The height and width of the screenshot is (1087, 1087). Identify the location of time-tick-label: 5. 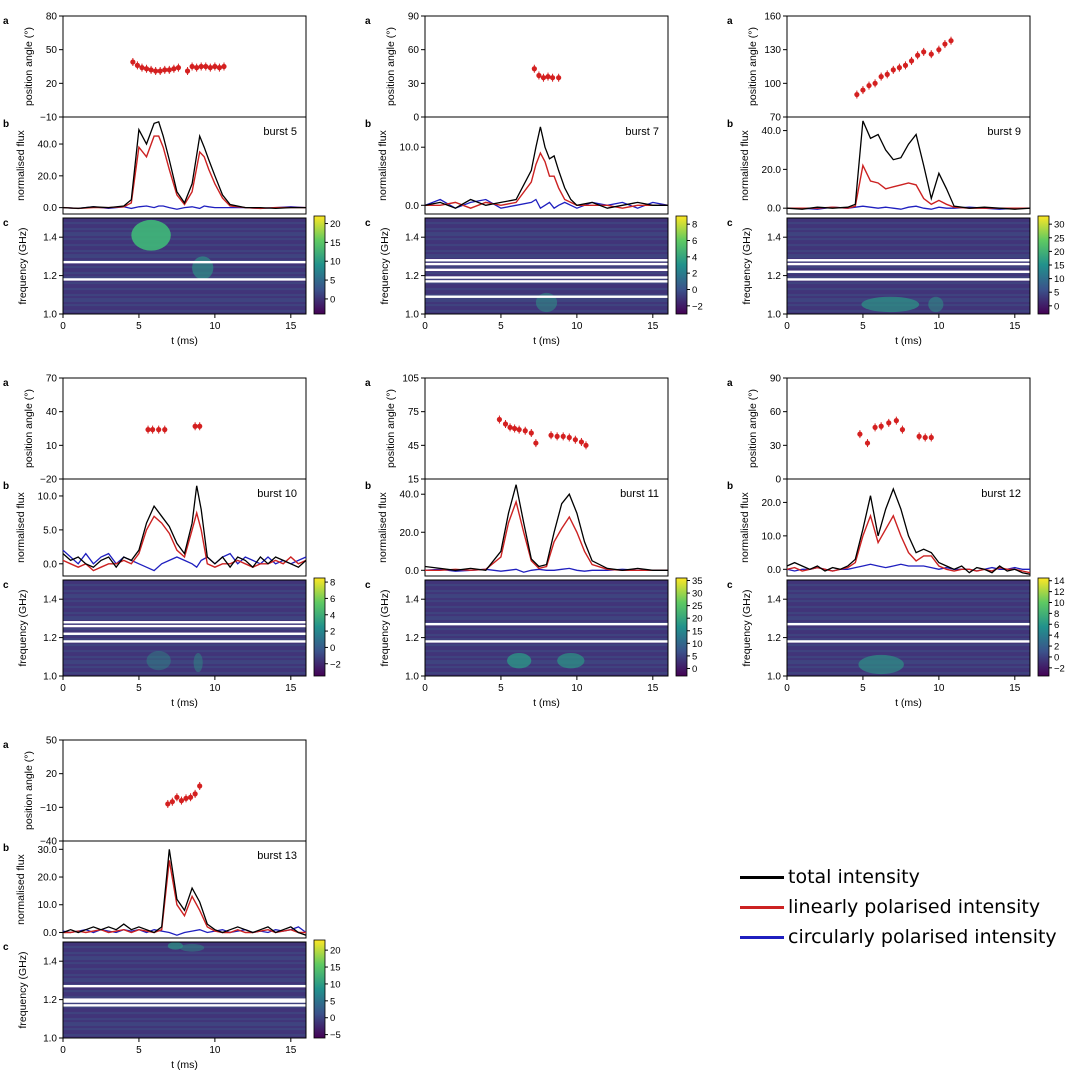
(139, 688).